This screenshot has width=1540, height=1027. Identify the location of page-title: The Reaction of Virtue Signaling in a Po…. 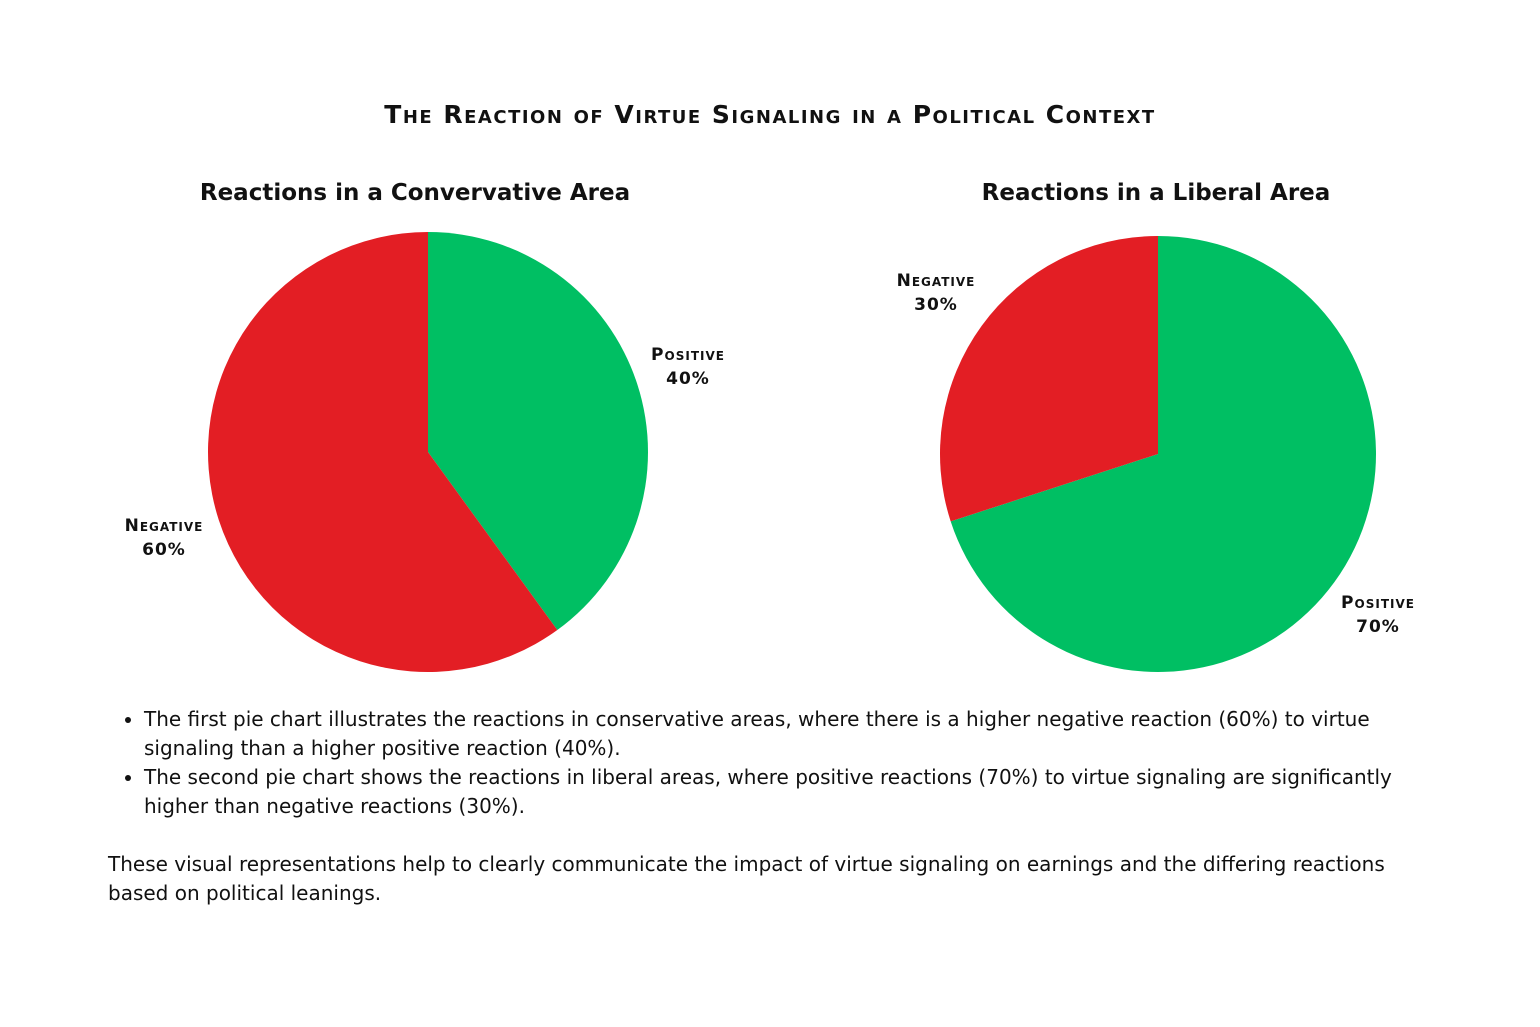
(770, 114).